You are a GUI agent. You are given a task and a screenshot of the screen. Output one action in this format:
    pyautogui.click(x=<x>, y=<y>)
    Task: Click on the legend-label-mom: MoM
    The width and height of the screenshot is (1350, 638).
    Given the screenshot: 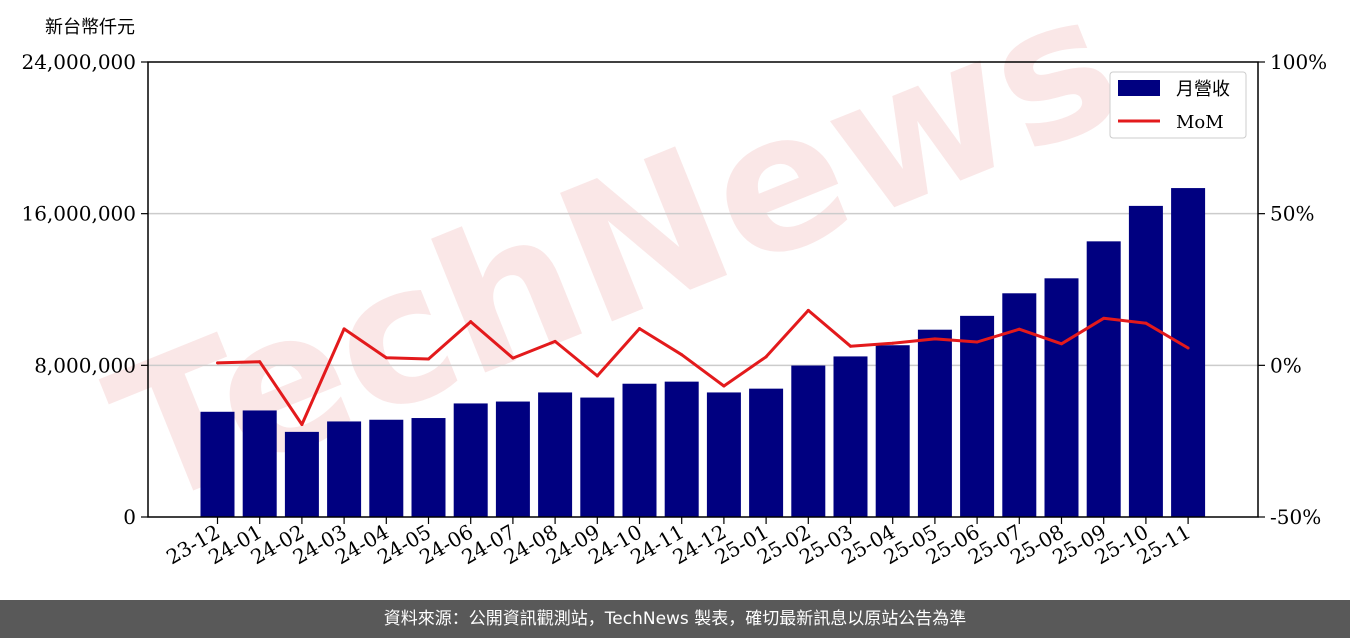 What is the action you would take?
    pyautogui.click(x=1200, y=122)
    